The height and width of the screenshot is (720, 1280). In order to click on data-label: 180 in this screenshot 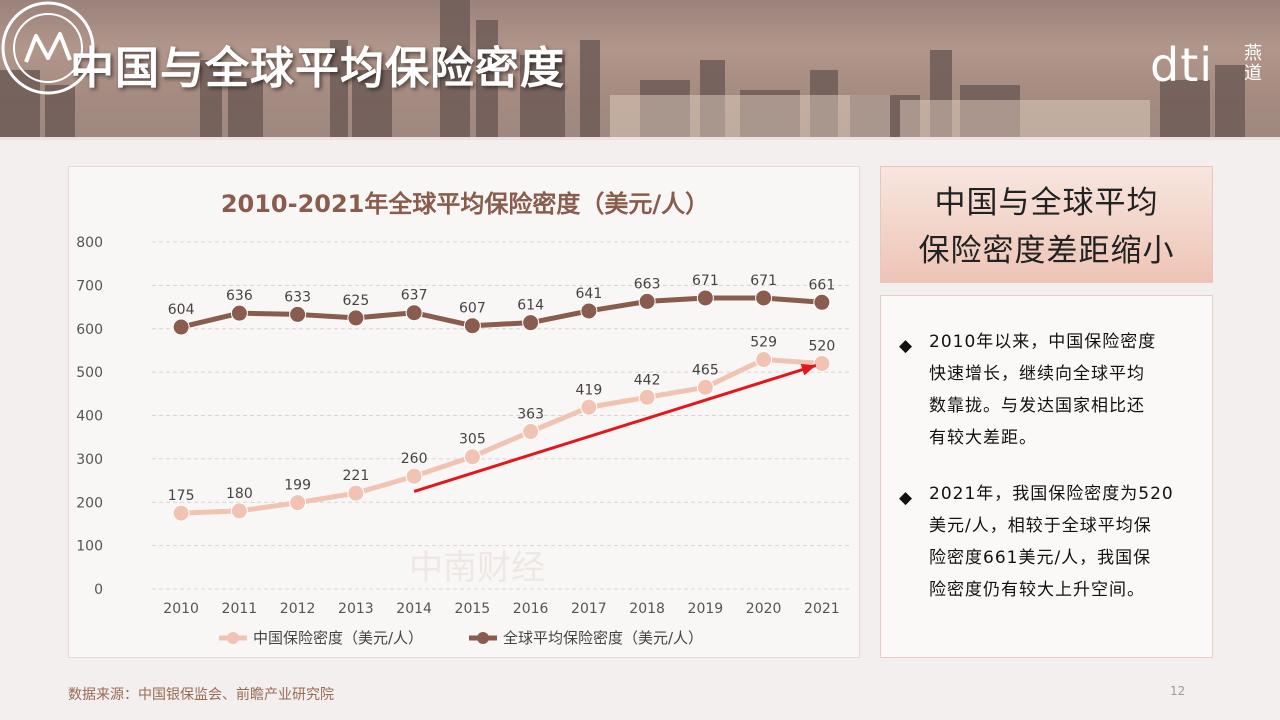, I will do `click(239, 494)`.